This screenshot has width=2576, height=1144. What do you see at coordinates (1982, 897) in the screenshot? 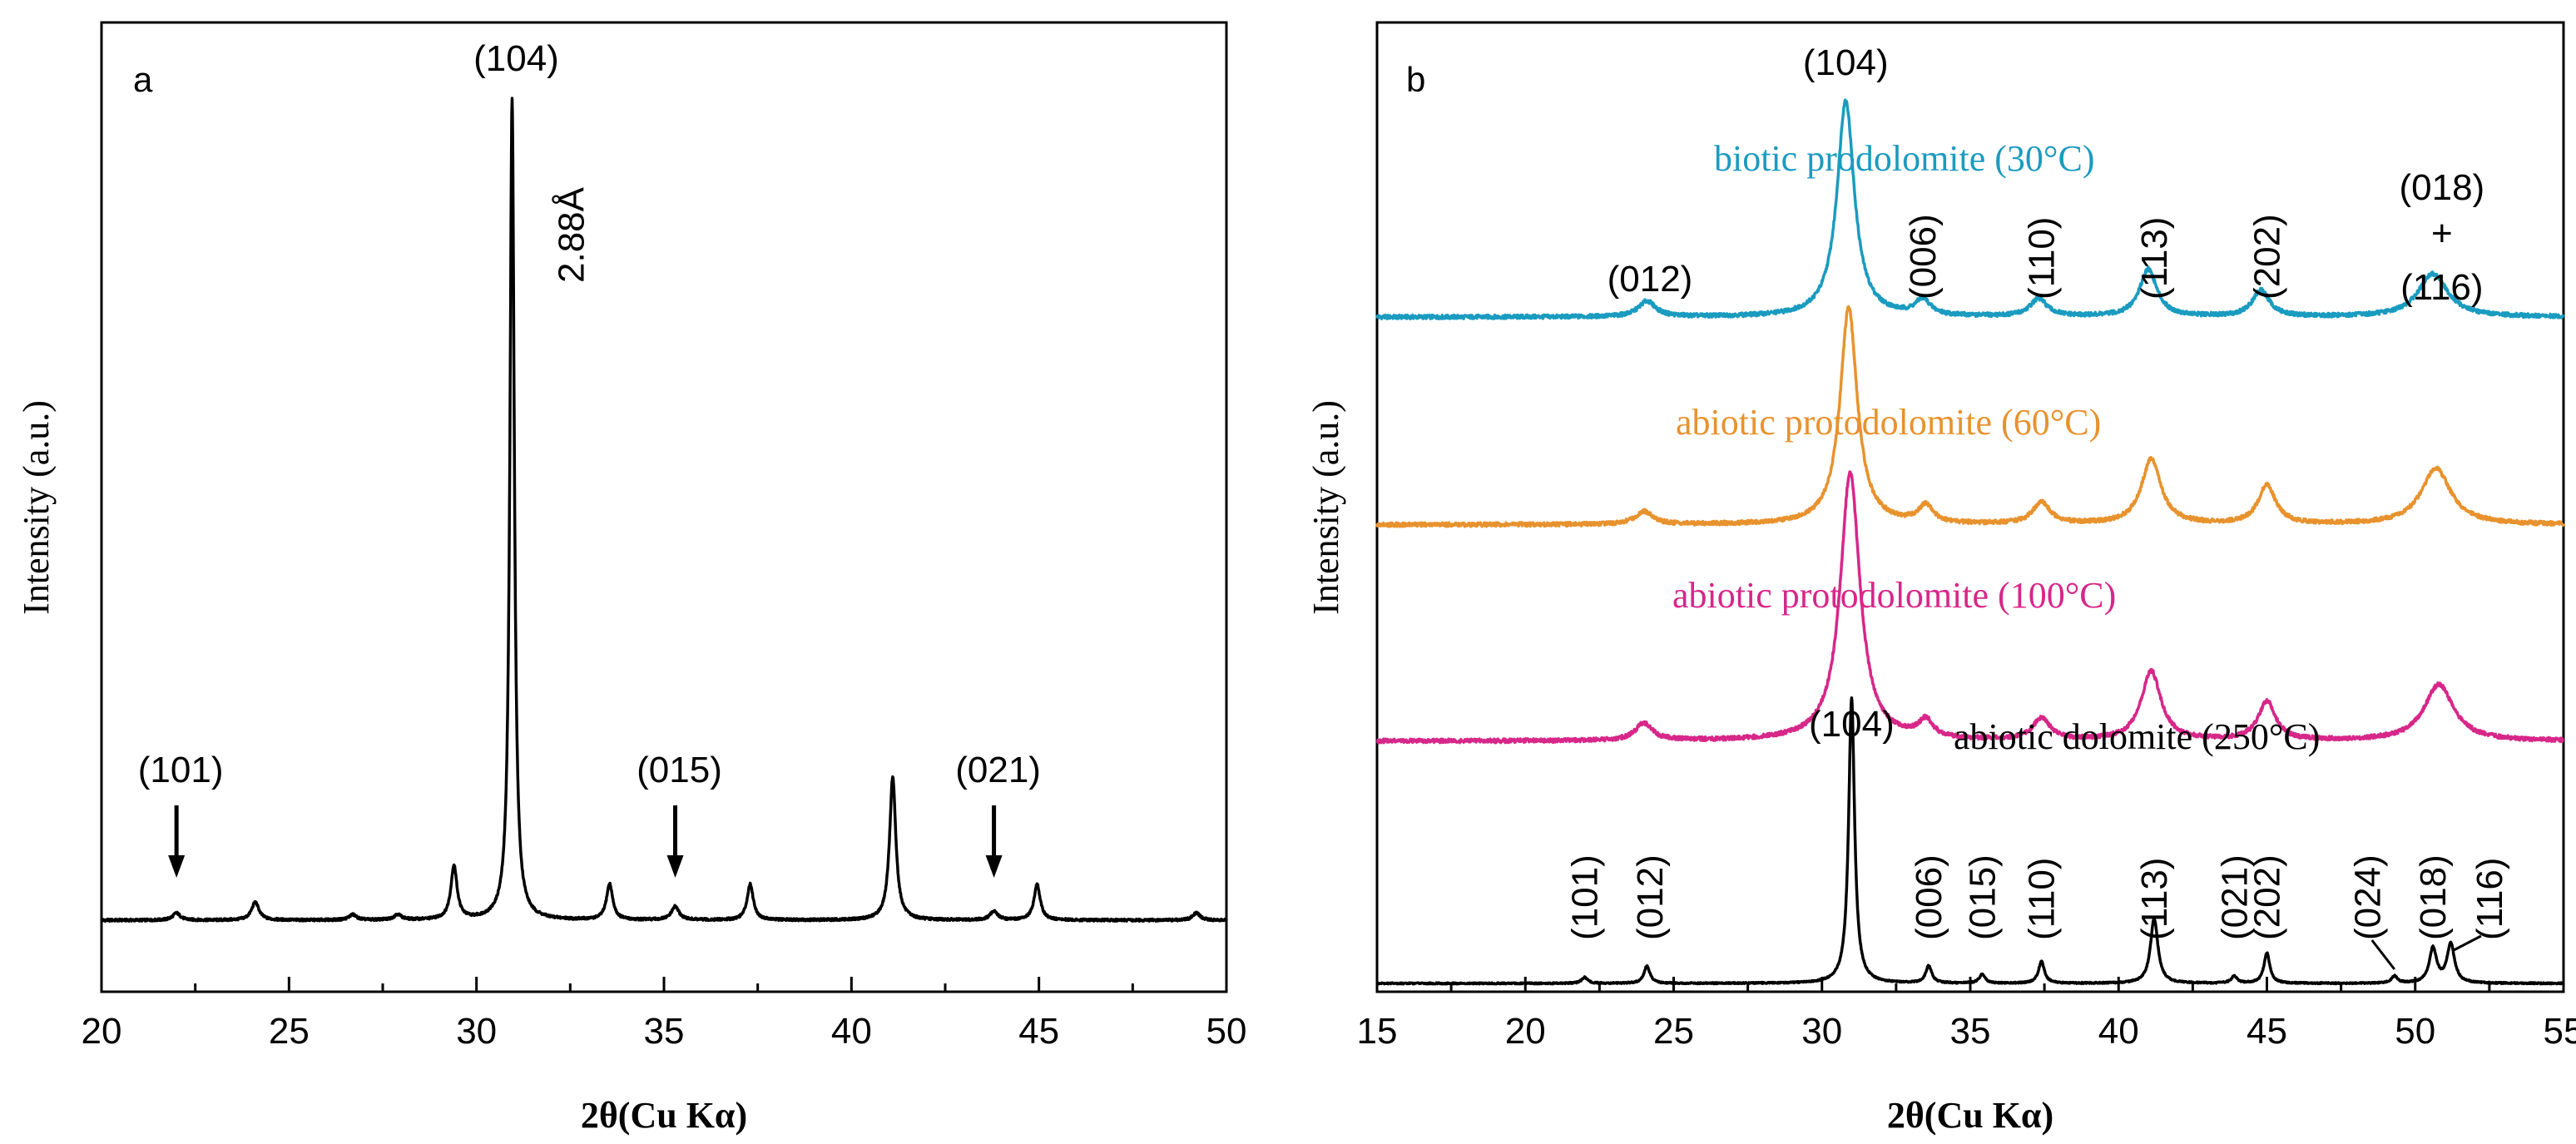
I see `panel-b-peak-label: (015)` at bounding box center [1982, 897].